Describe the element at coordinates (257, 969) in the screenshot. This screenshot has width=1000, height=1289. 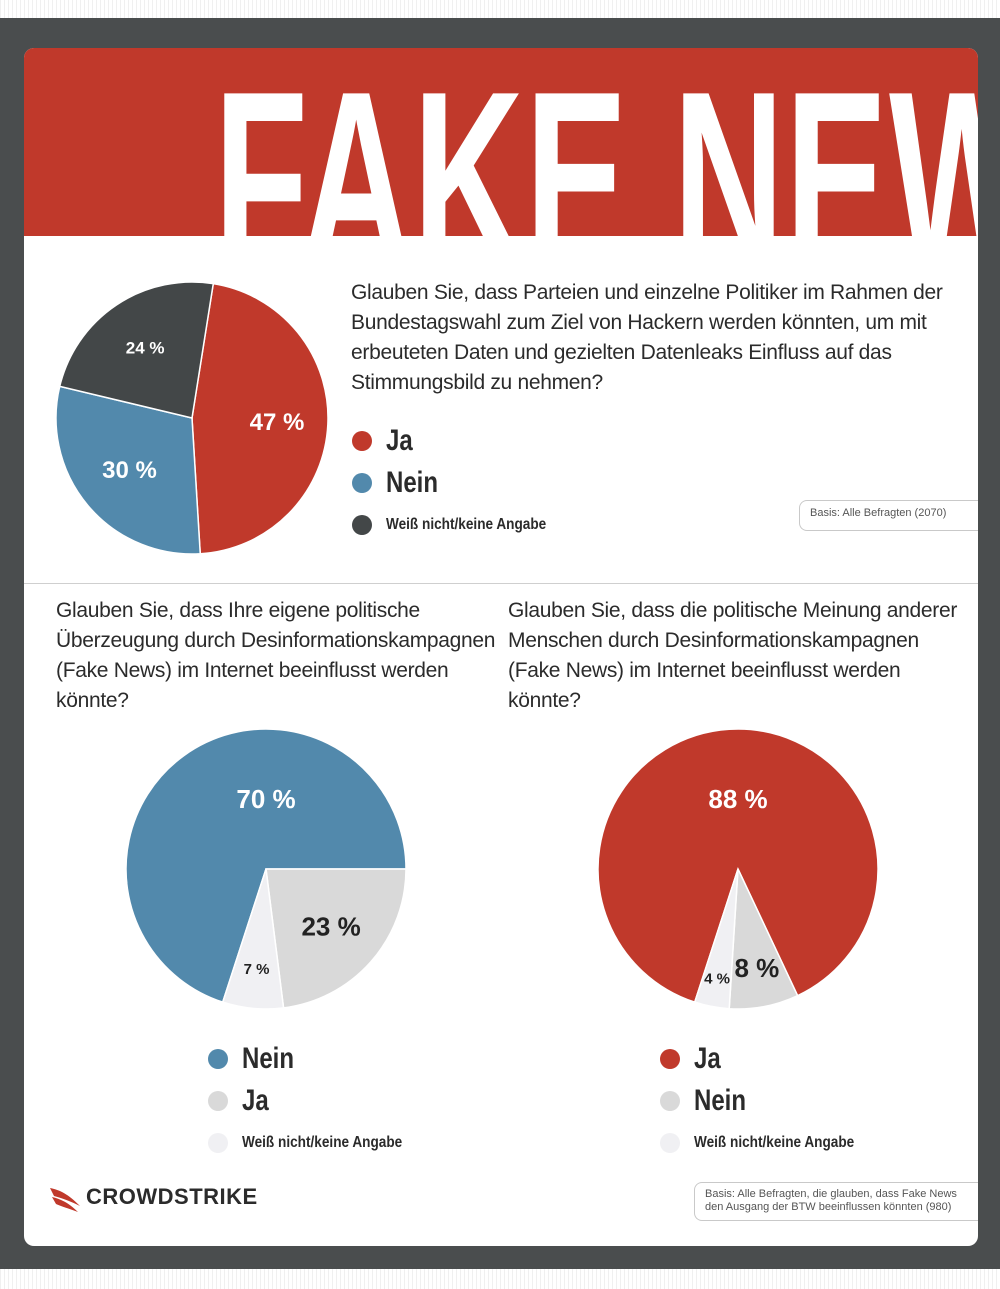
I see `pie-data-label: 7 %` at that location.